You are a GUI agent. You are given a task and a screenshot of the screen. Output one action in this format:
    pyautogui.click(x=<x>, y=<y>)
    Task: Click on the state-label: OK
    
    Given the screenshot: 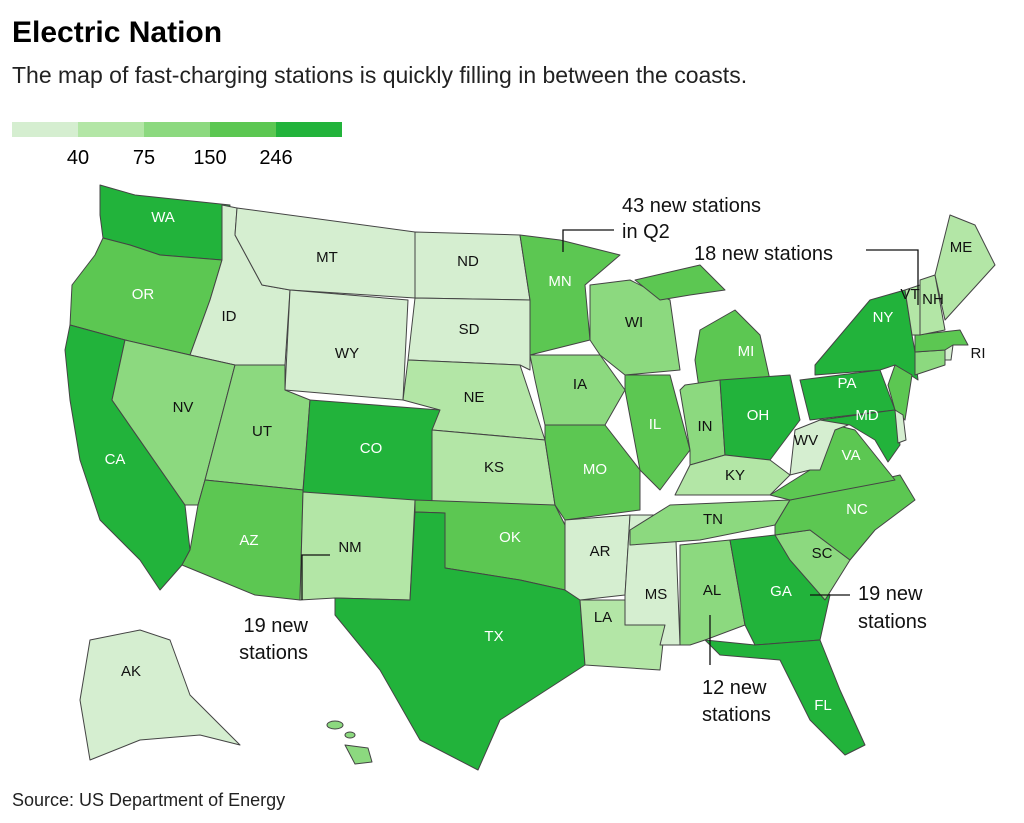 What is the action you would take?
    pyautogui.click(x=510, y=537)
    